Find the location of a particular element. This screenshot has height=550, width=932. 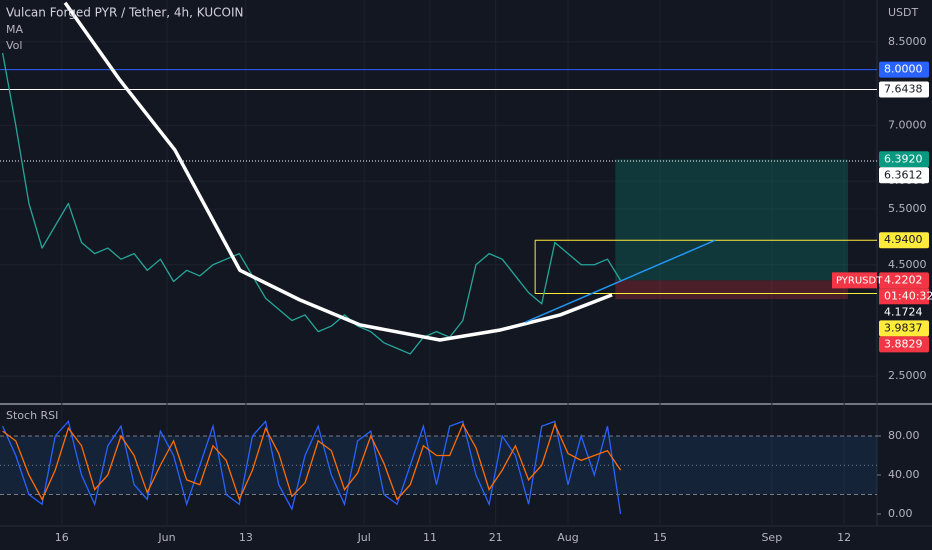

x-tick-label: Aug is located at coordinates (567, 537).